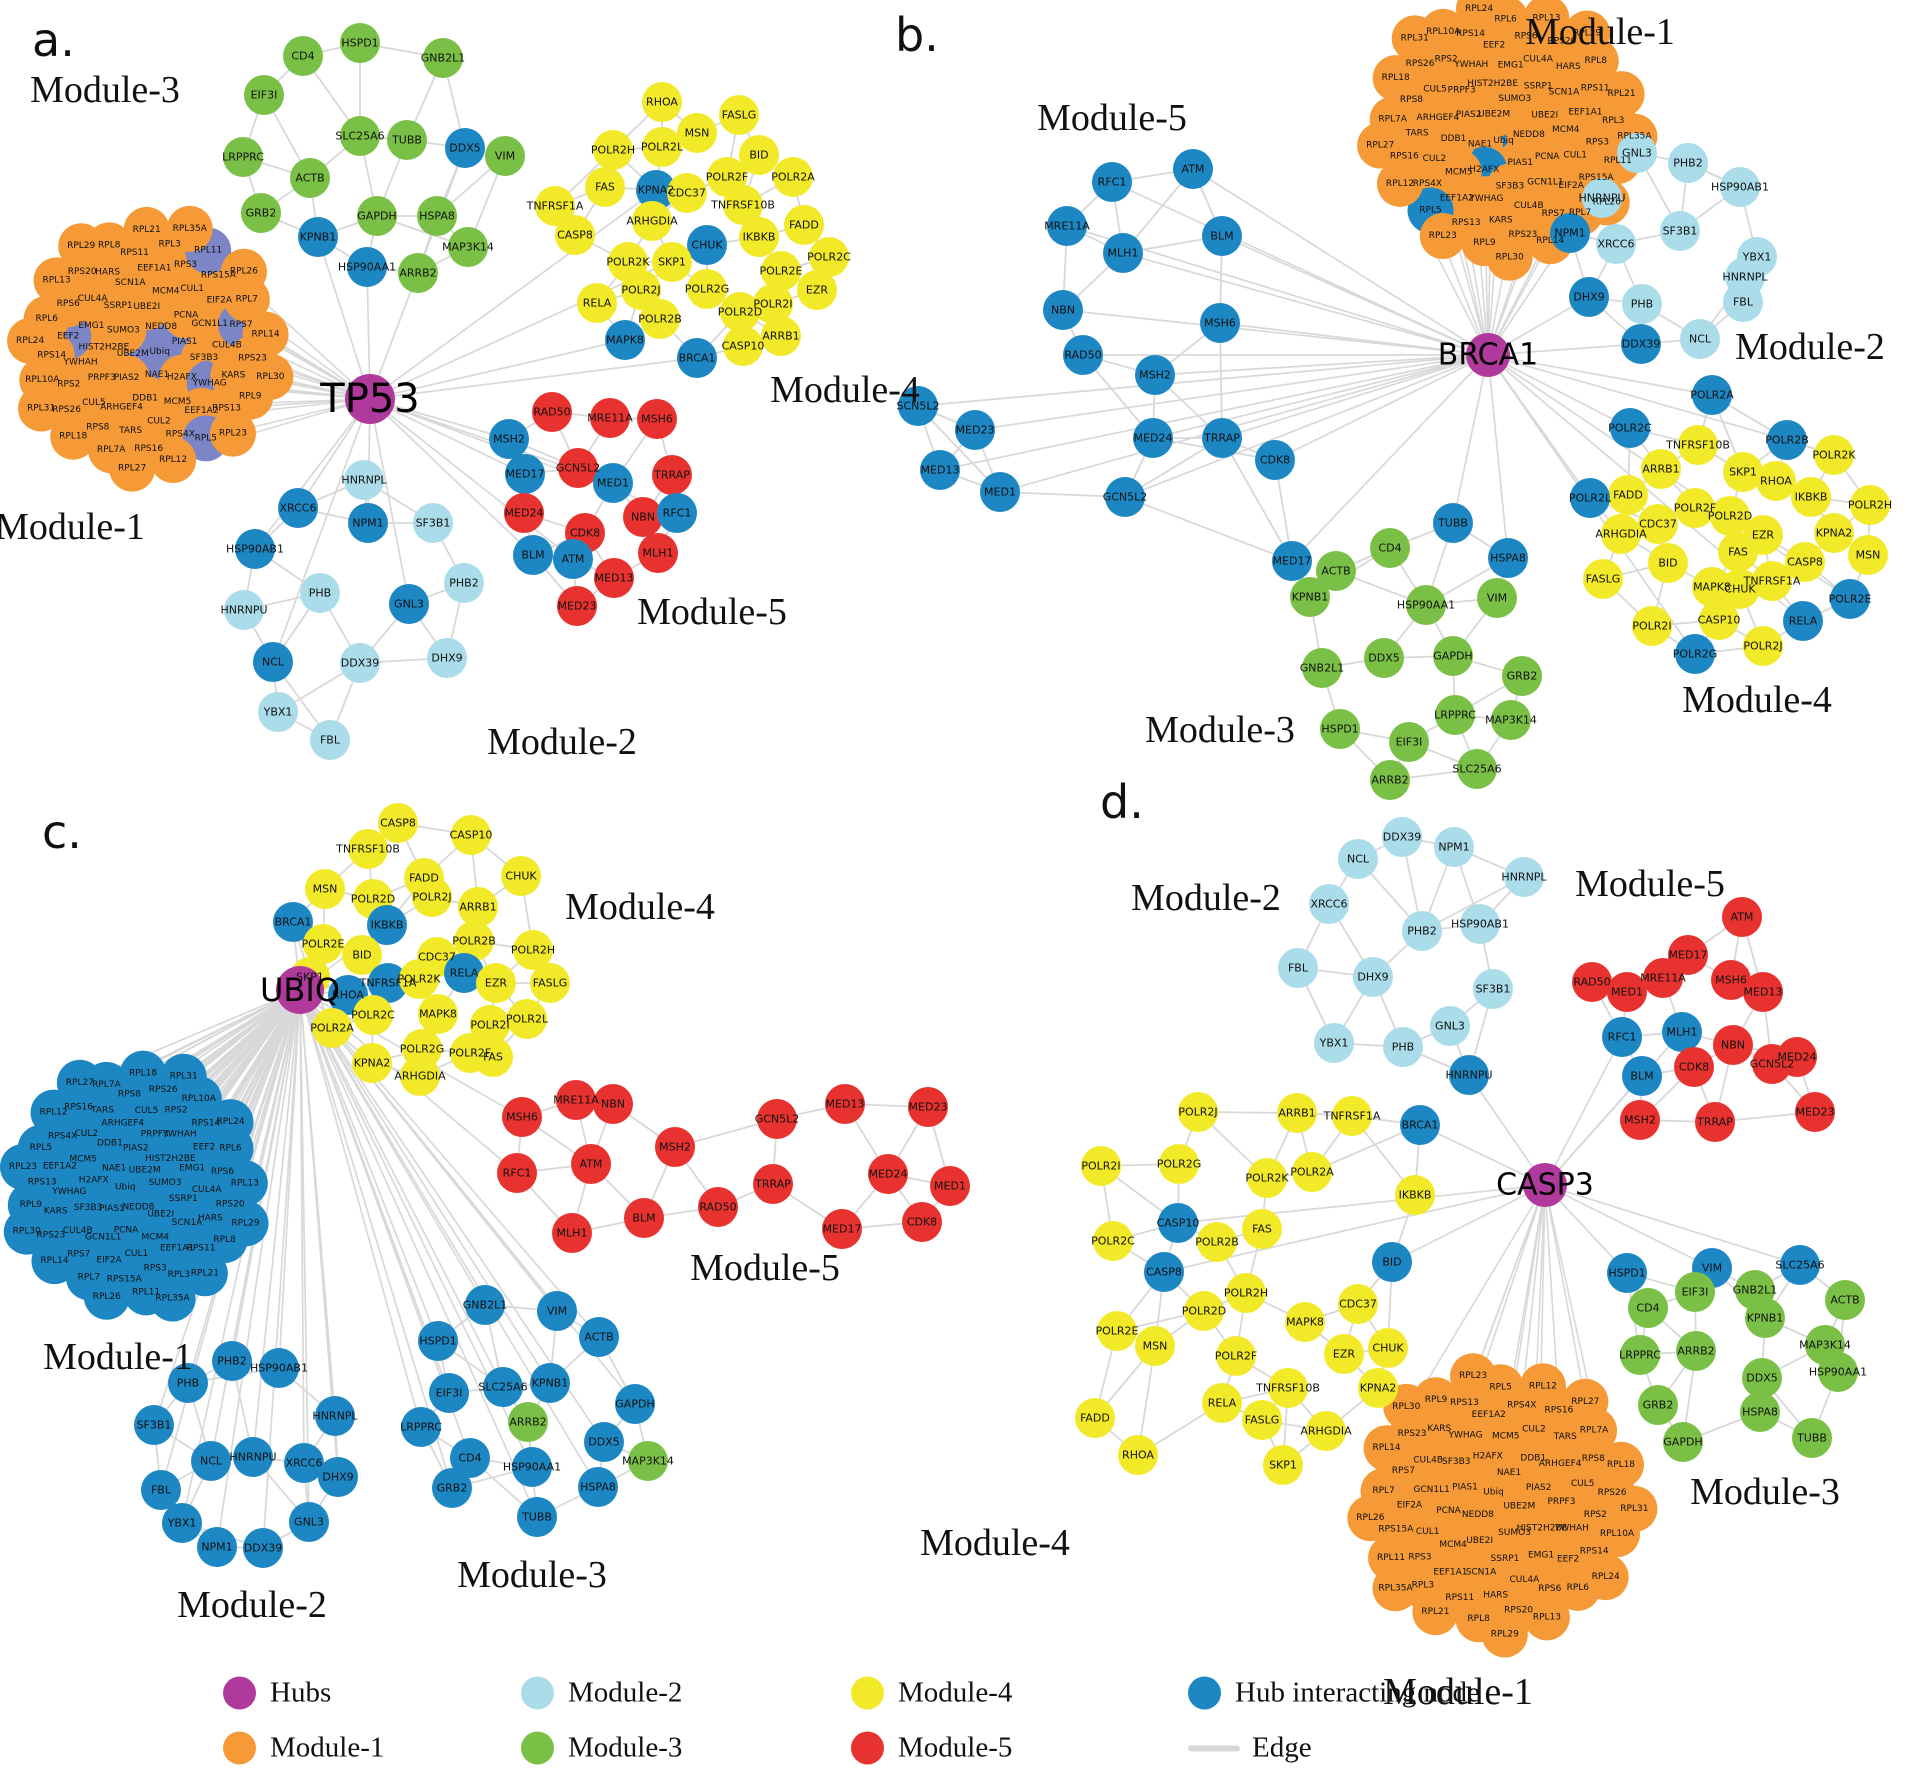 The height and width of the screenshot is (1775, 1923). I want to click on module-label: Module-2, so click(562, 742).